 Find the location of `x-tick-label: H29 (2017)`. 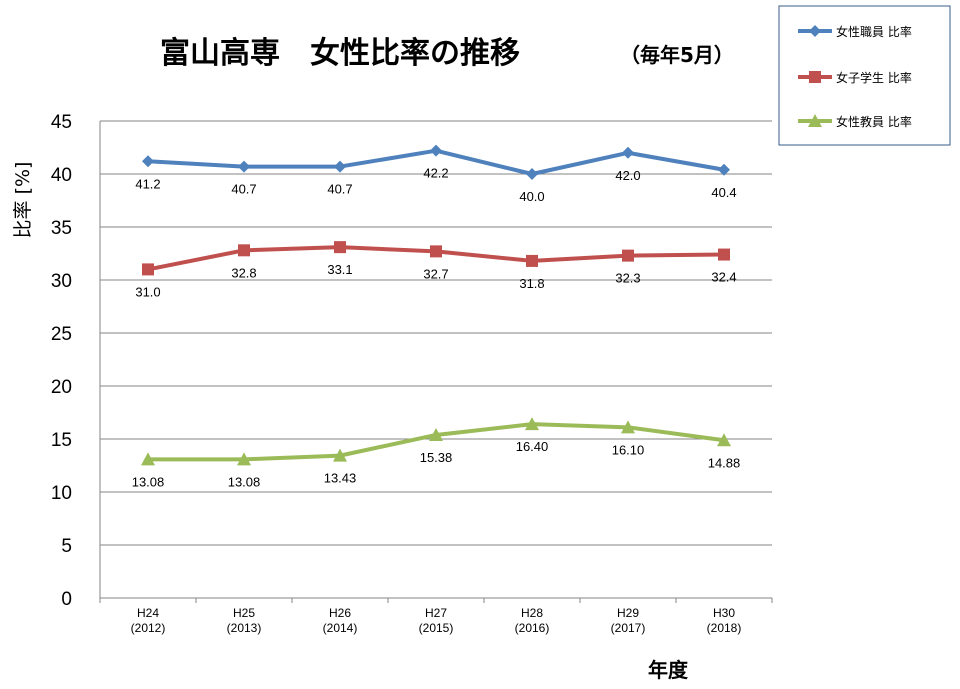

x-tick-label: H29 (2017) is located at coordinates (628, 620).